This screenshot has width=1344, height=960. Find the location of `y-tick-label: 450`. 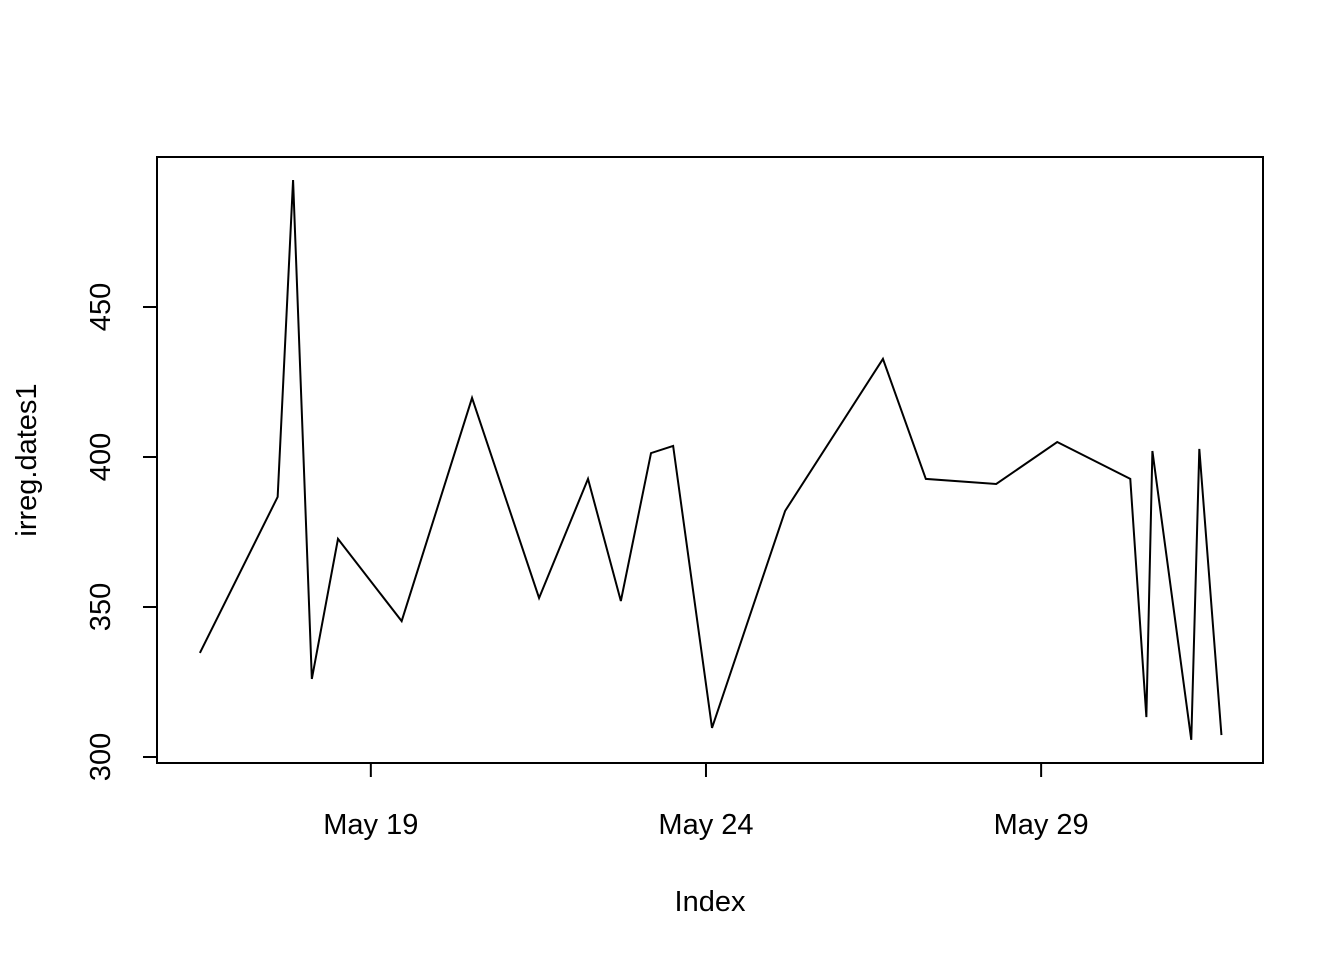

y-tick-label: 450 is located at coordinates (101, 307).